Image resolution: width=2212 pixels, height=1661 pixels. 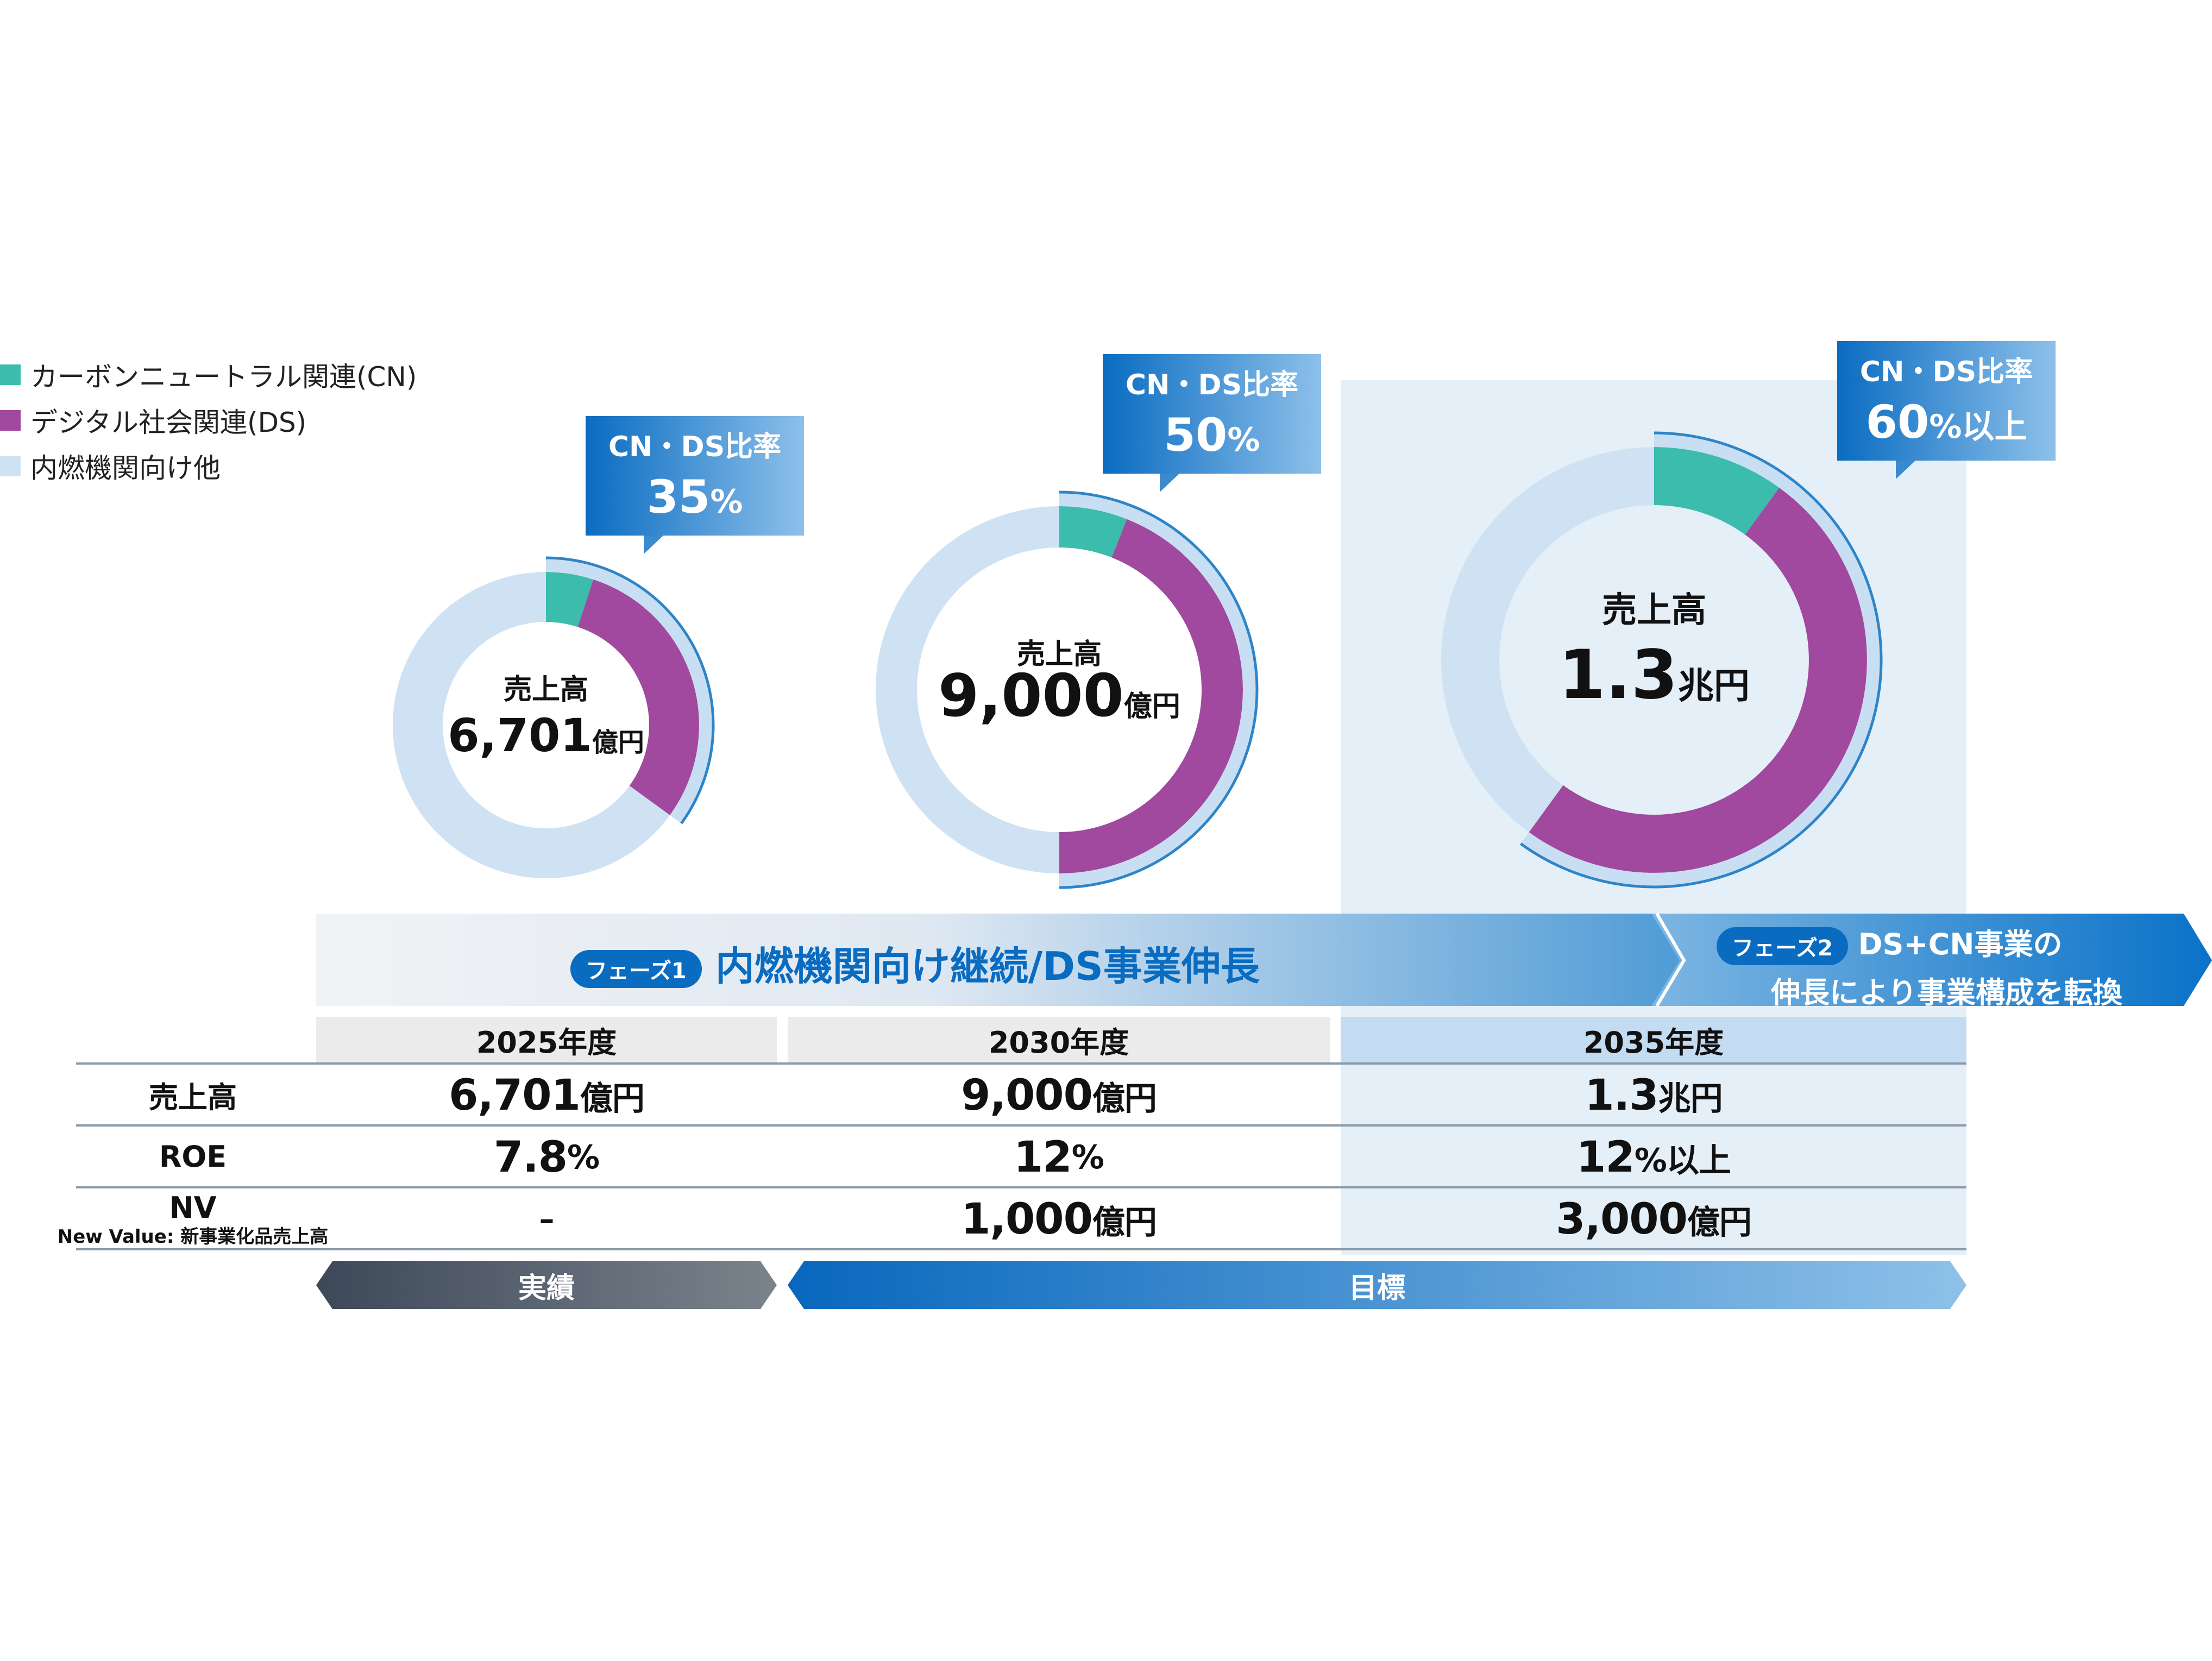 I want to click on legend: カーボンニュートラル関連(CN) デジタル社会関連(DS) 内燃機関向け他, so click(x=208, y=420).